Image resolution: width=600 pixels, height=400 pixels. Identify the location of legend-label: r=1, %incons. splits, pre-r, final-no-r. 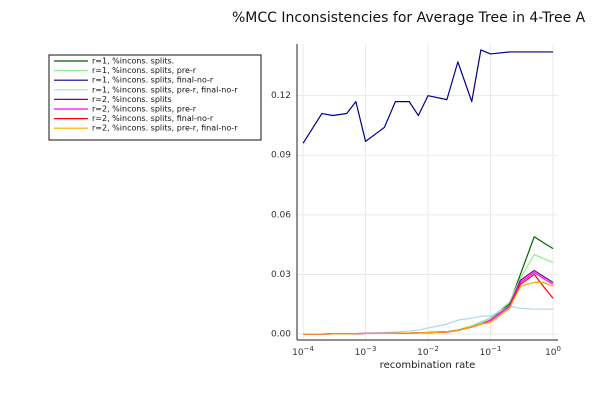
(165, 89).